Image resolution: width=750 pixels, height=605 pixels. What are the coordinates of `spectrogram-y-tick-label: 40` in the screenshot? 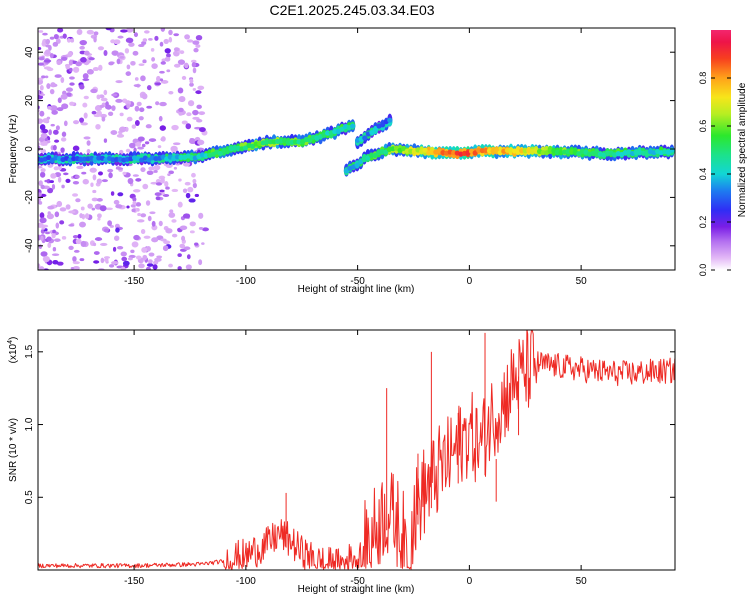 It's located at (29, 52).